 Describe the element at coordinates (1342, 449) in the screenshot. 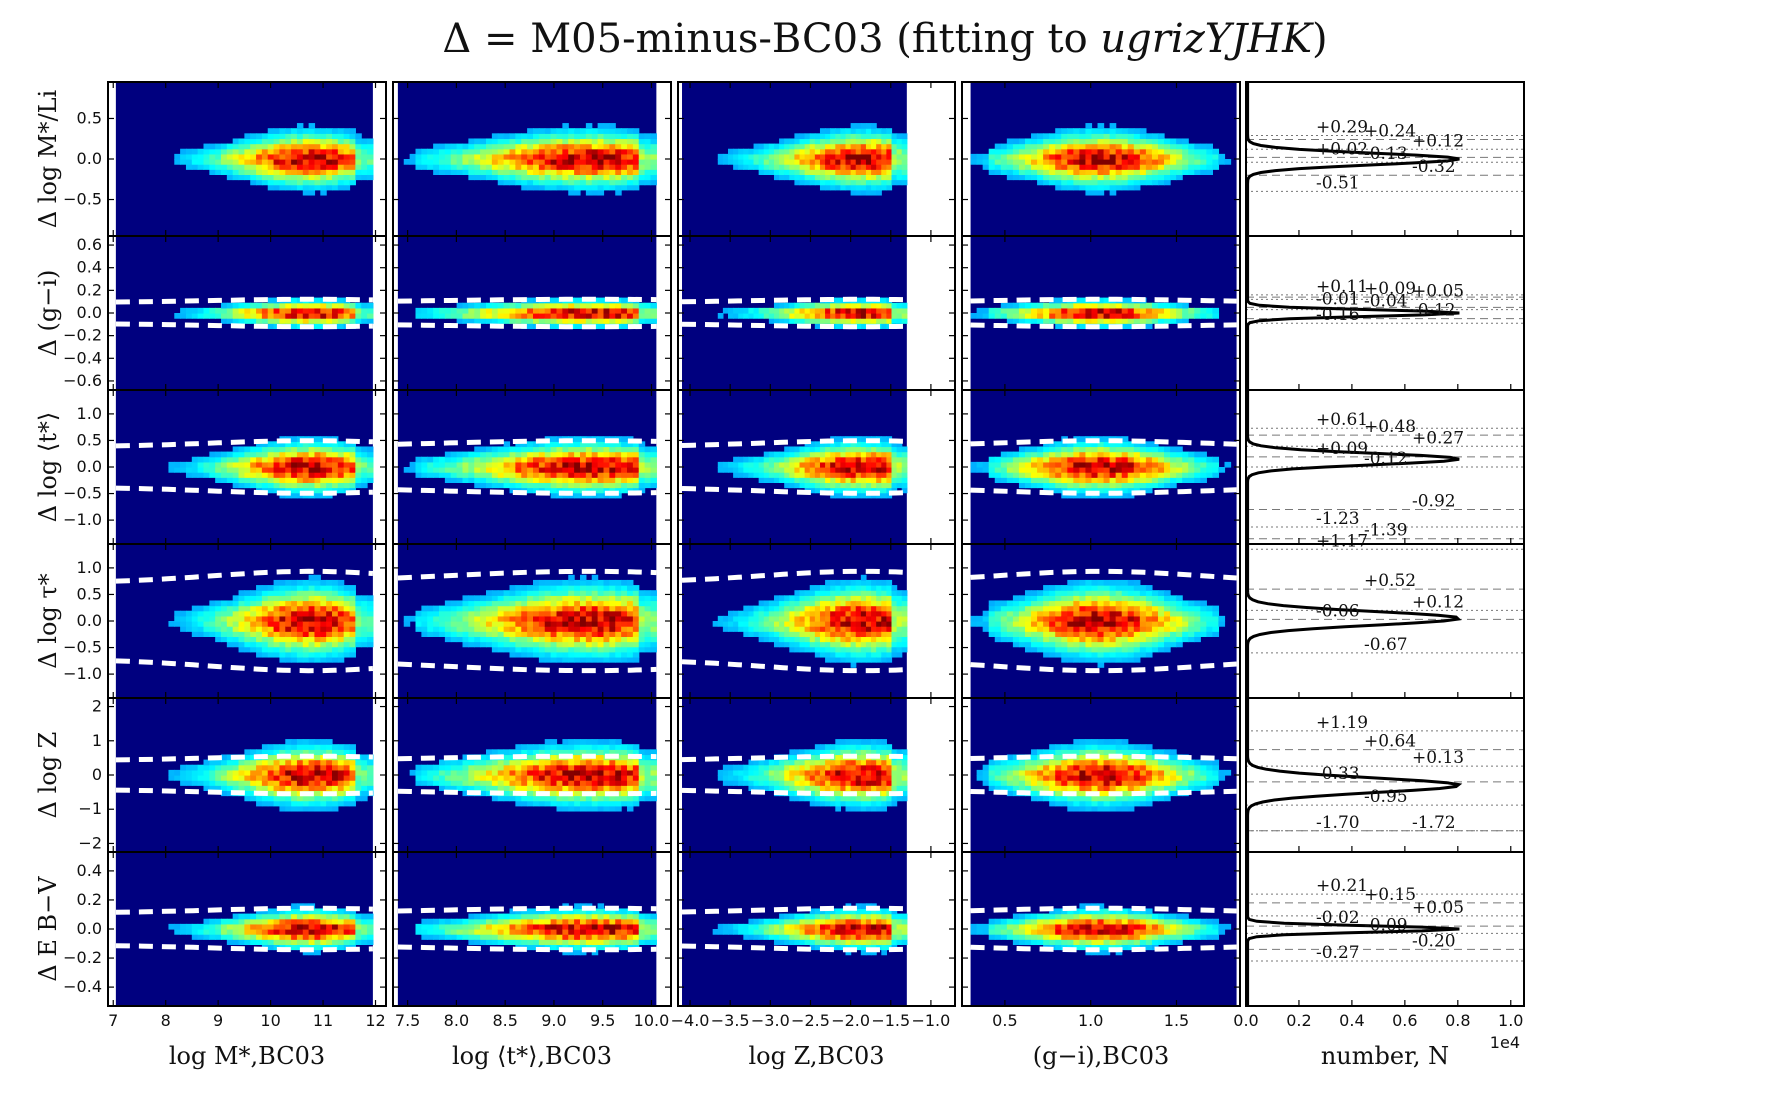

I see `hist-annotation: +0.09` at that location.